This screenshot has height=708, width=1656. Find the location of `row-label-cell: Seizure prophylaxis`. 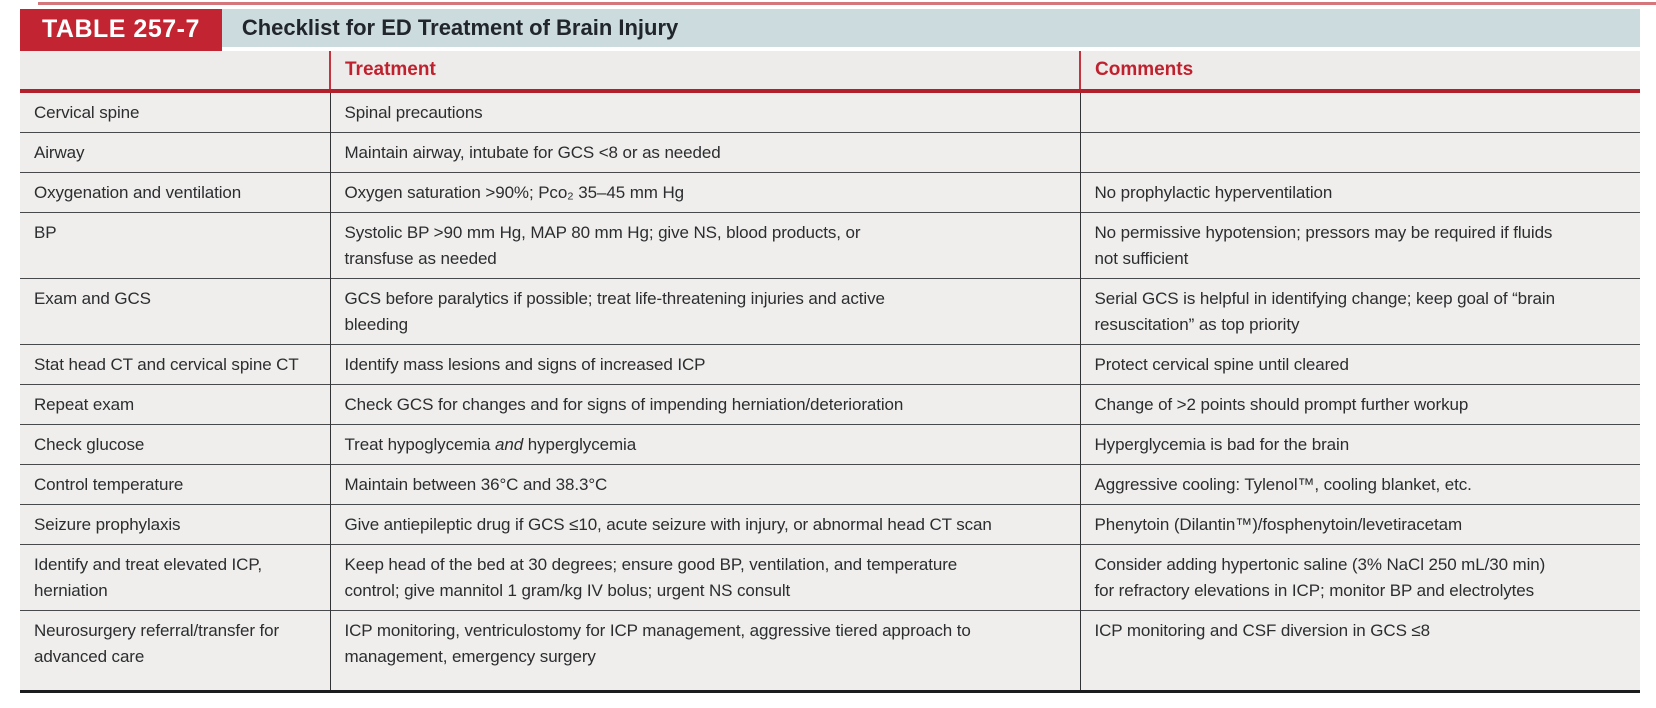

row-label-cell: Seizure prophylaxis is located at coordinates (175, 524).